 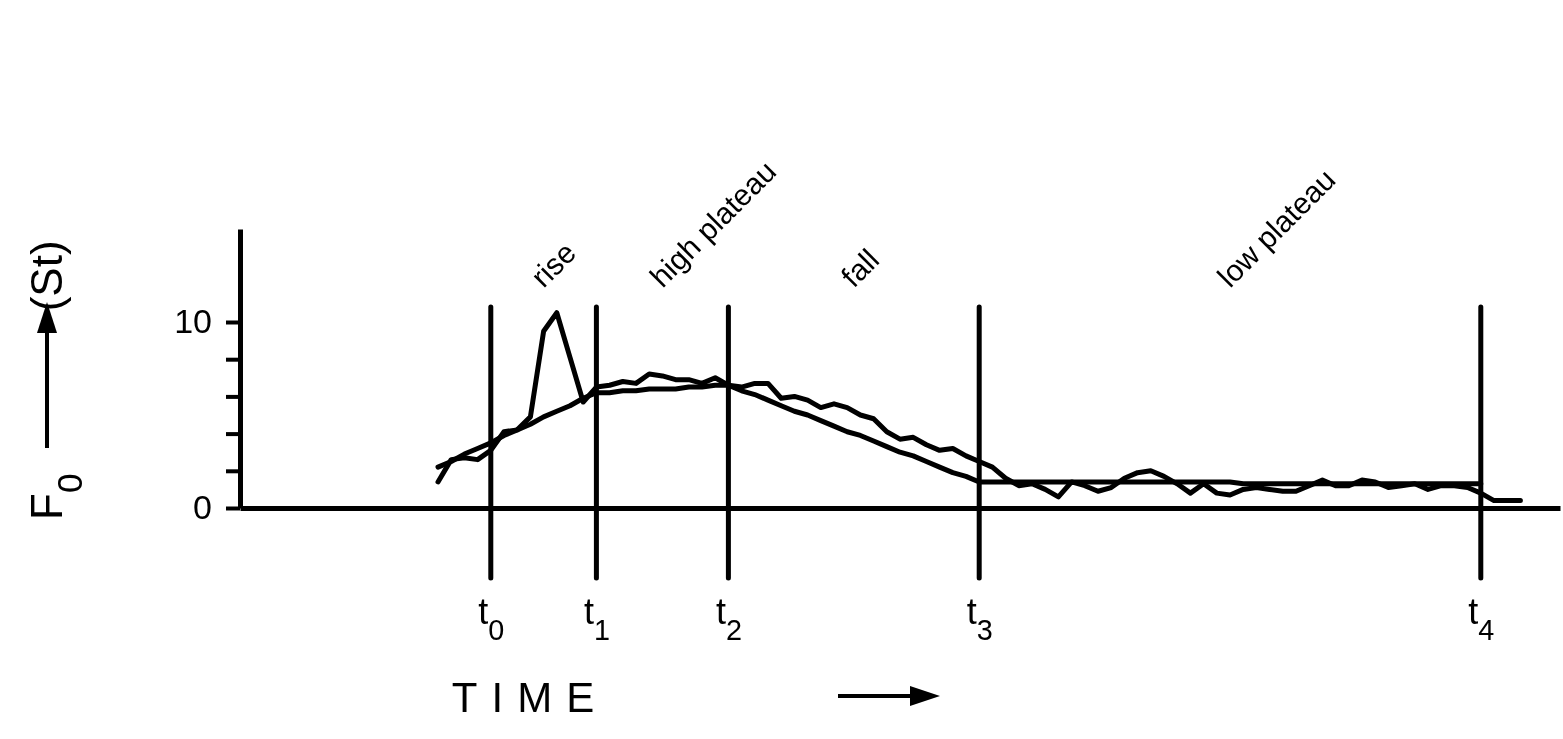 What do you see at coordinates (1481, 618) in the screenshot?
I see `x-tick-label: t$_{4}$` at bounding box center [1481, 618].